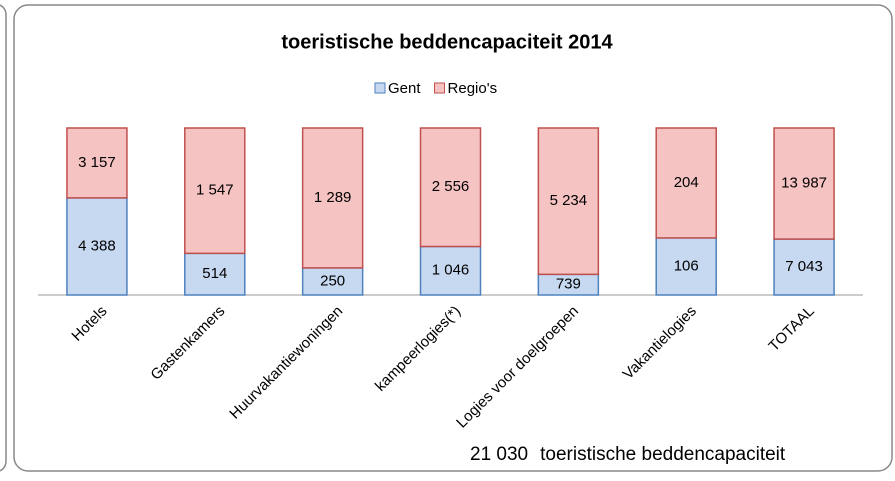 The image size is (895, 481). Describe the element at coordinates (3, 238) in the screenshot. I see `neighbor-frame` at that location.